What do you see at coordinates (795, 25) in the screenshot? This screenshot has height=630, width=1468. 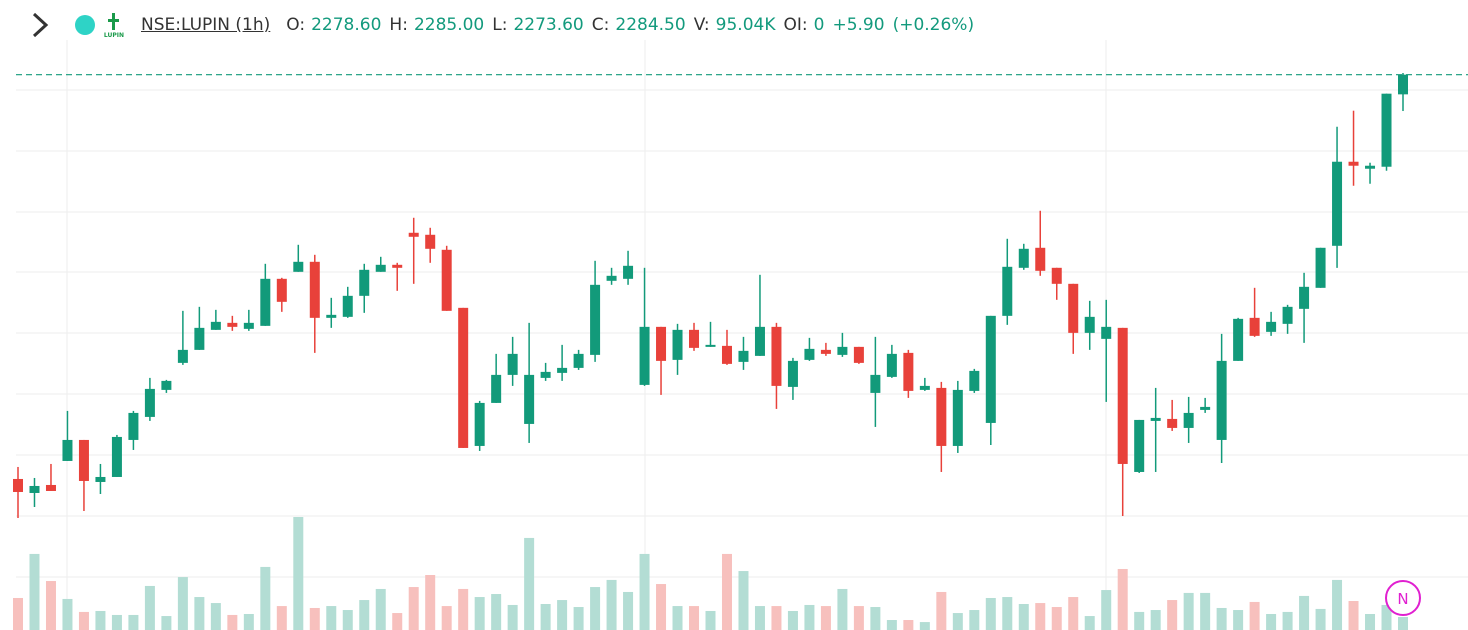 I see `field-label: OI:` at bounding box center [795, 25].